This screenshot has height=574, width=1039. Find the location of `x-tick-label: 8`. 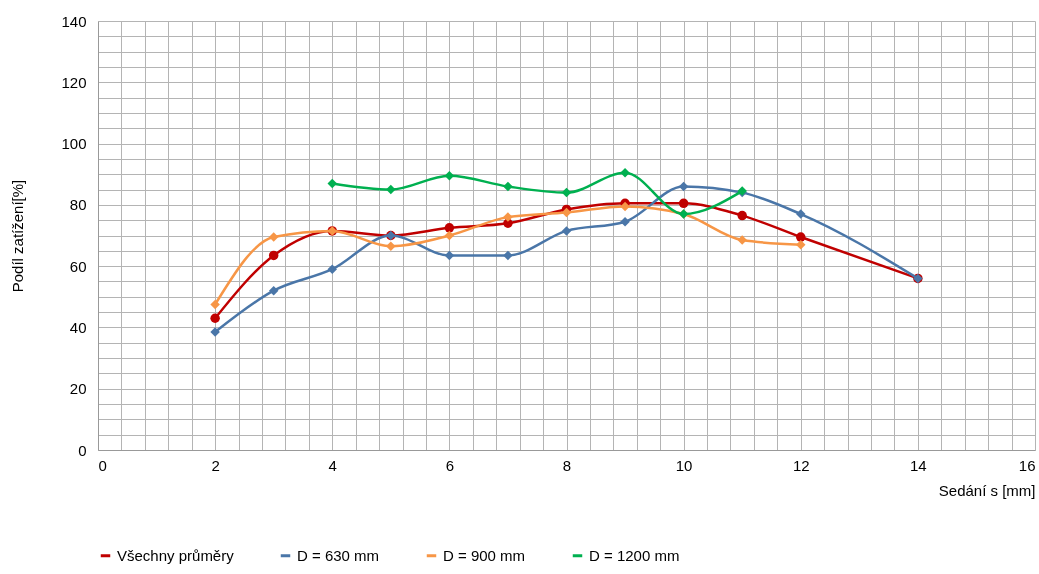

x-tick-label: 8 is located at coordinates (567, 465).